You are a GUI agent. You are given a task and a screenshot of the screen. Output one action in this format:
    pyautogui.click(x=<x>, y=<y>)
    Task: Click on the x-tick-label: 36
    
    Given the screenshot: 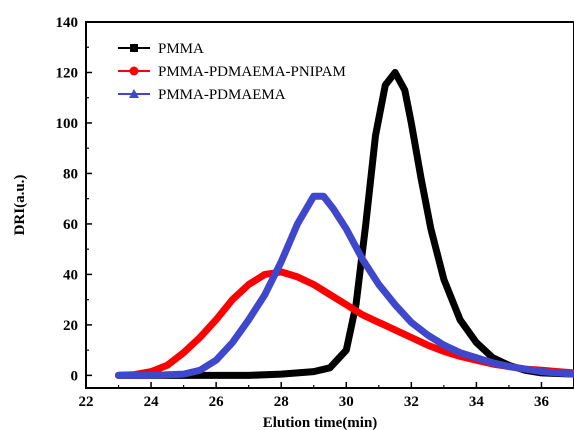 What is the action you would take?
    pyautogui.click(x=542, y=402)
    